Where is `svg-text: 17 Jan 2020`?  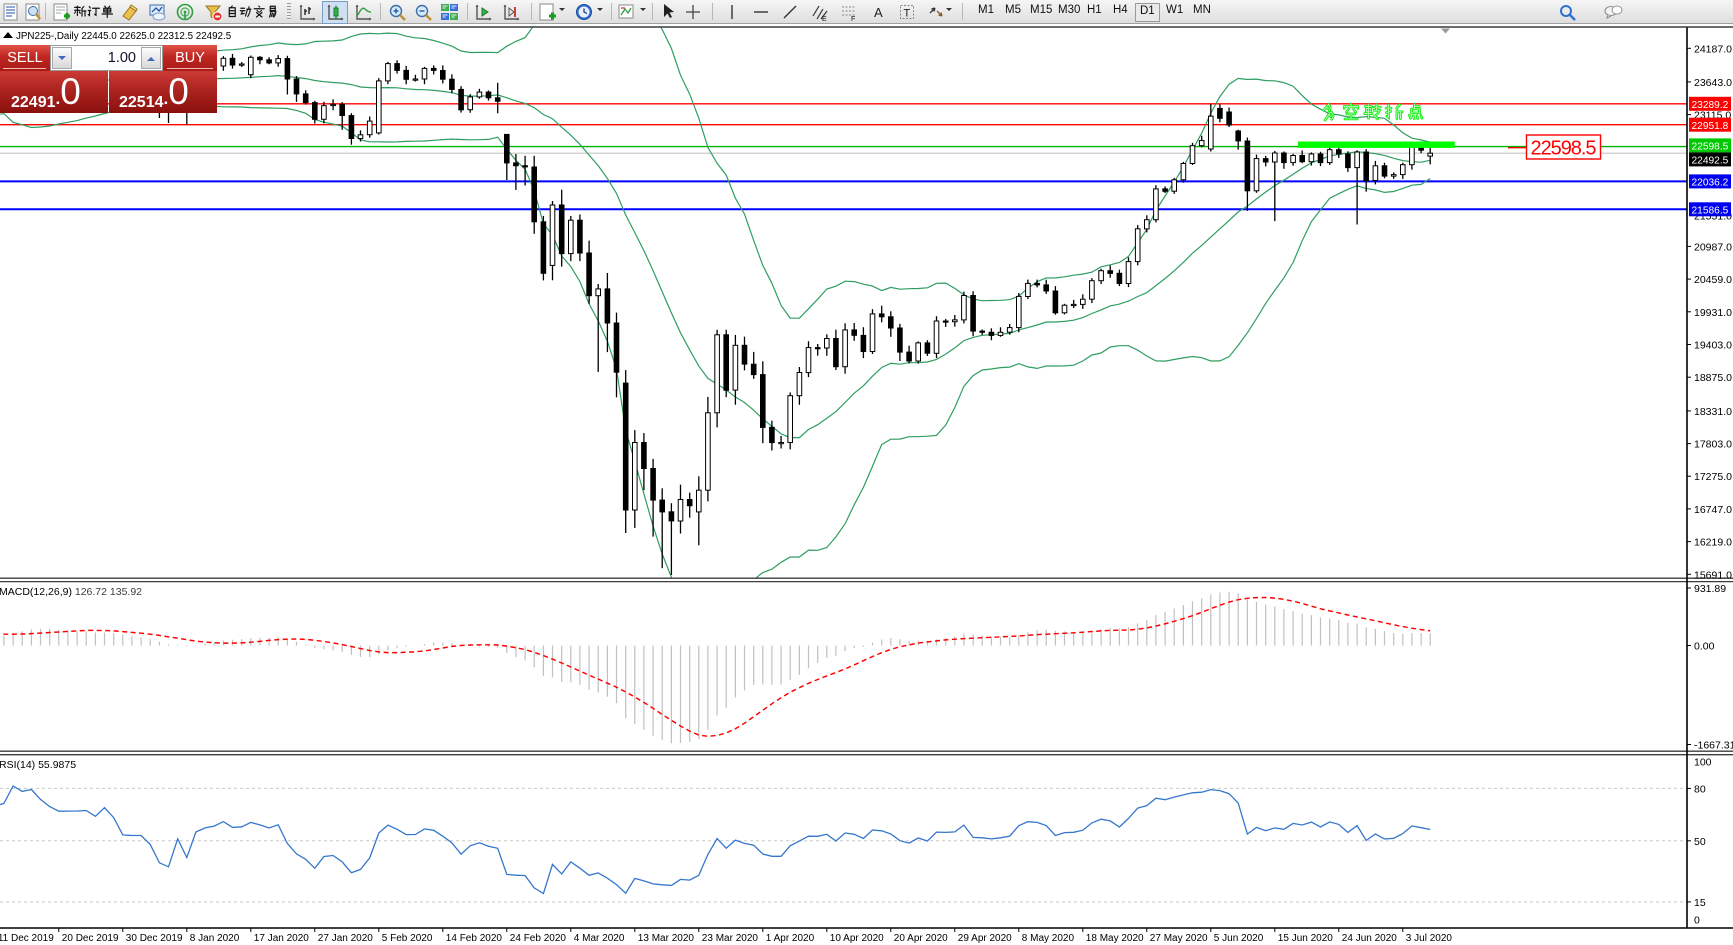 svg-text: 17 Jan 2020 is located at coordinates (281, 938).